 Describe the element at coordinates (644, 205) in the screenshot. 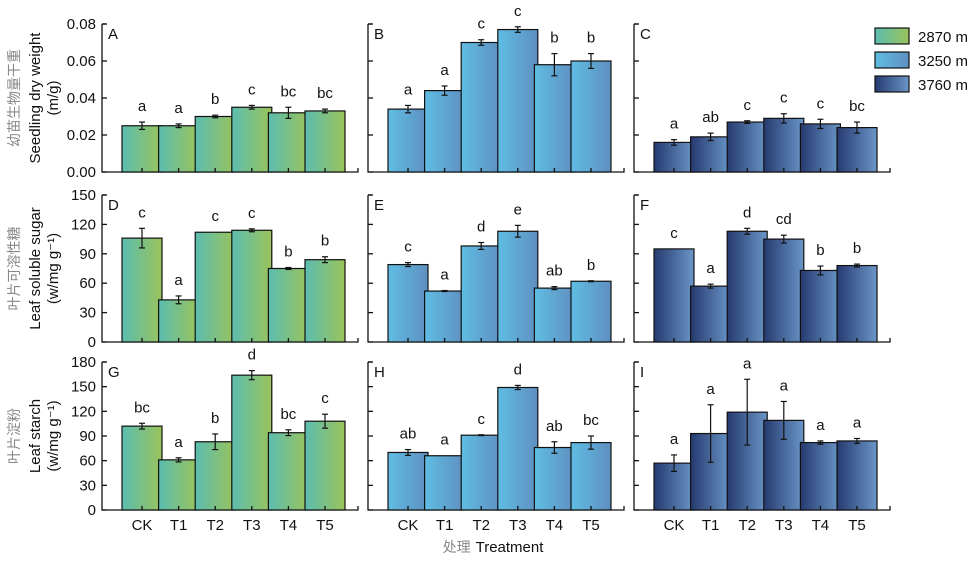

I see `panel-letter: F` at that location.